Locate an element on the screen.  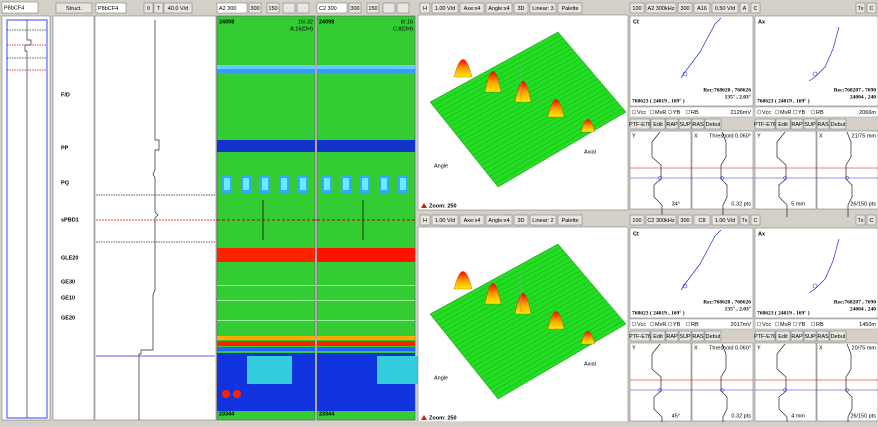
readout: 1450m is located at coordinates (867, 325).